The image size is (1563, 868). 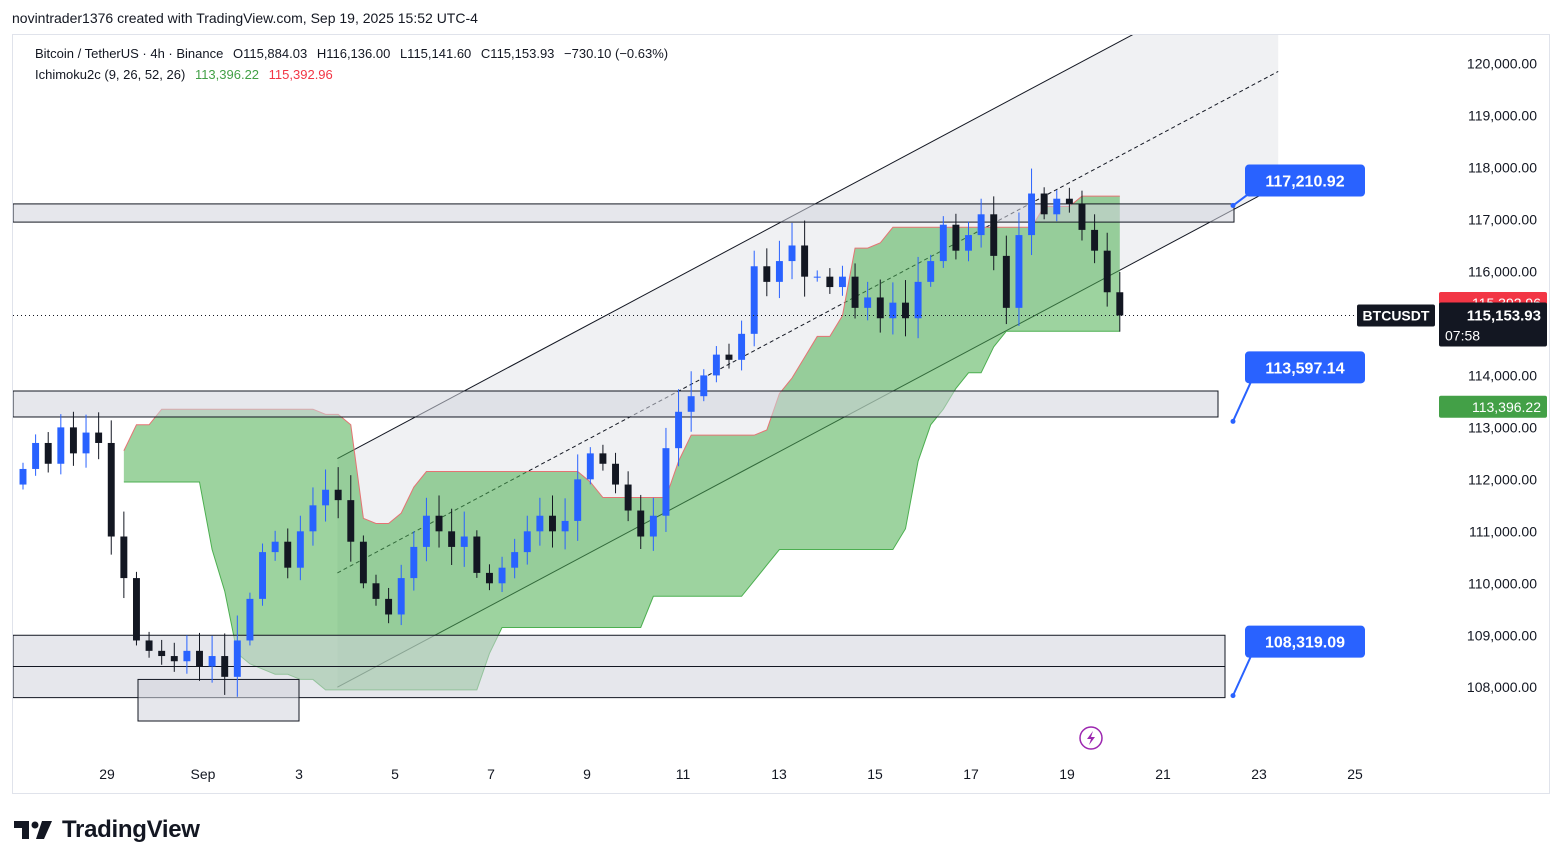 What do you see at coordinates (1502, 64) in the screenshot?
I see `y-tick-label: 120,000.00` at bounding box center [1502, 64].